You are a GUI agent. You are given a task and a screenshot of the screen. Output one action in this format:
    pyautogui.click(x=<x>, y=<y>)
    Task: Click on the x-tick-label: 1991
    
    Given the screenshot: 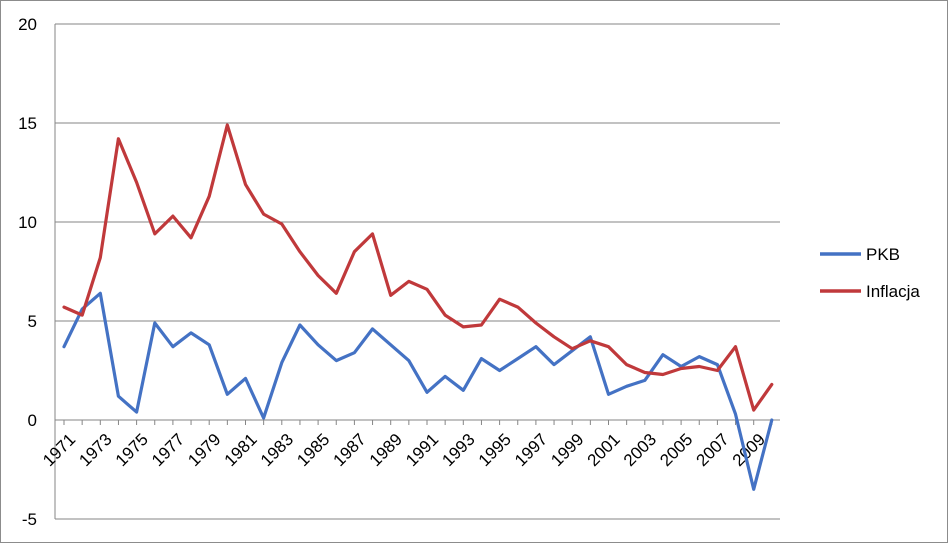 What is the action you would take?
    pyautogui.click(x=422, y=450)
    